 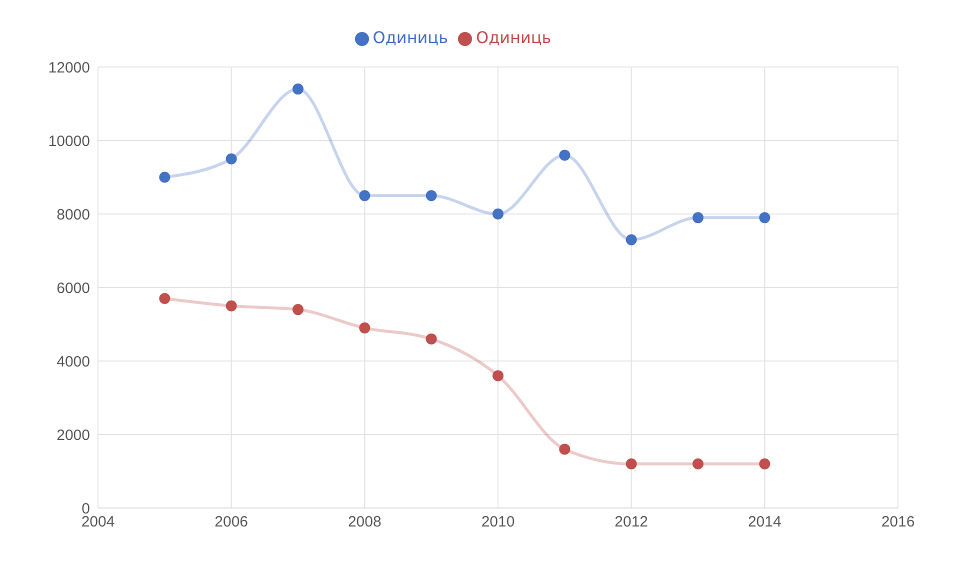 I want to click on x-tick-label: 2016, so click(x=898, y=522).